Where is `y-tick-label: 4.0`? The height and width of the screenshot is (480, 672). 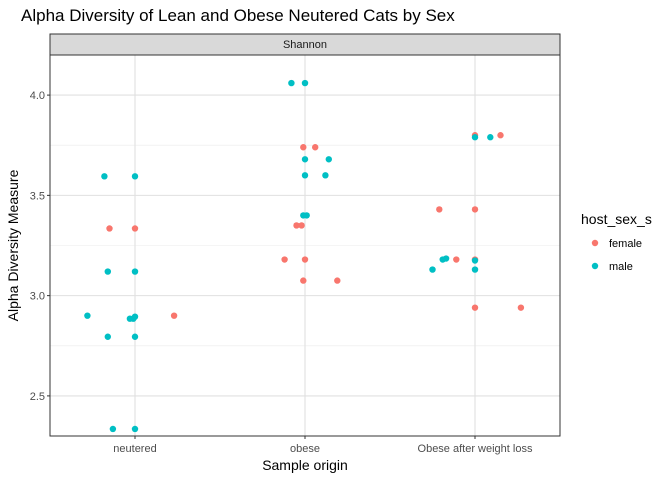
y-tick-label: 4.0 is located at coordinates (37, 96).